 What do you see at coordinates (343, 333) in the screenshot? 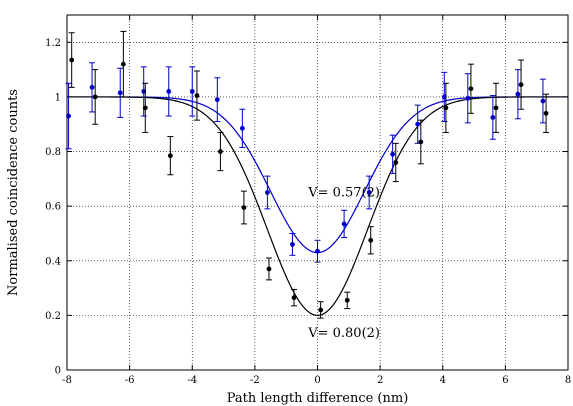
I see `visibility-label-1: V= 0.80(2)` at bounding box center [343, 333].